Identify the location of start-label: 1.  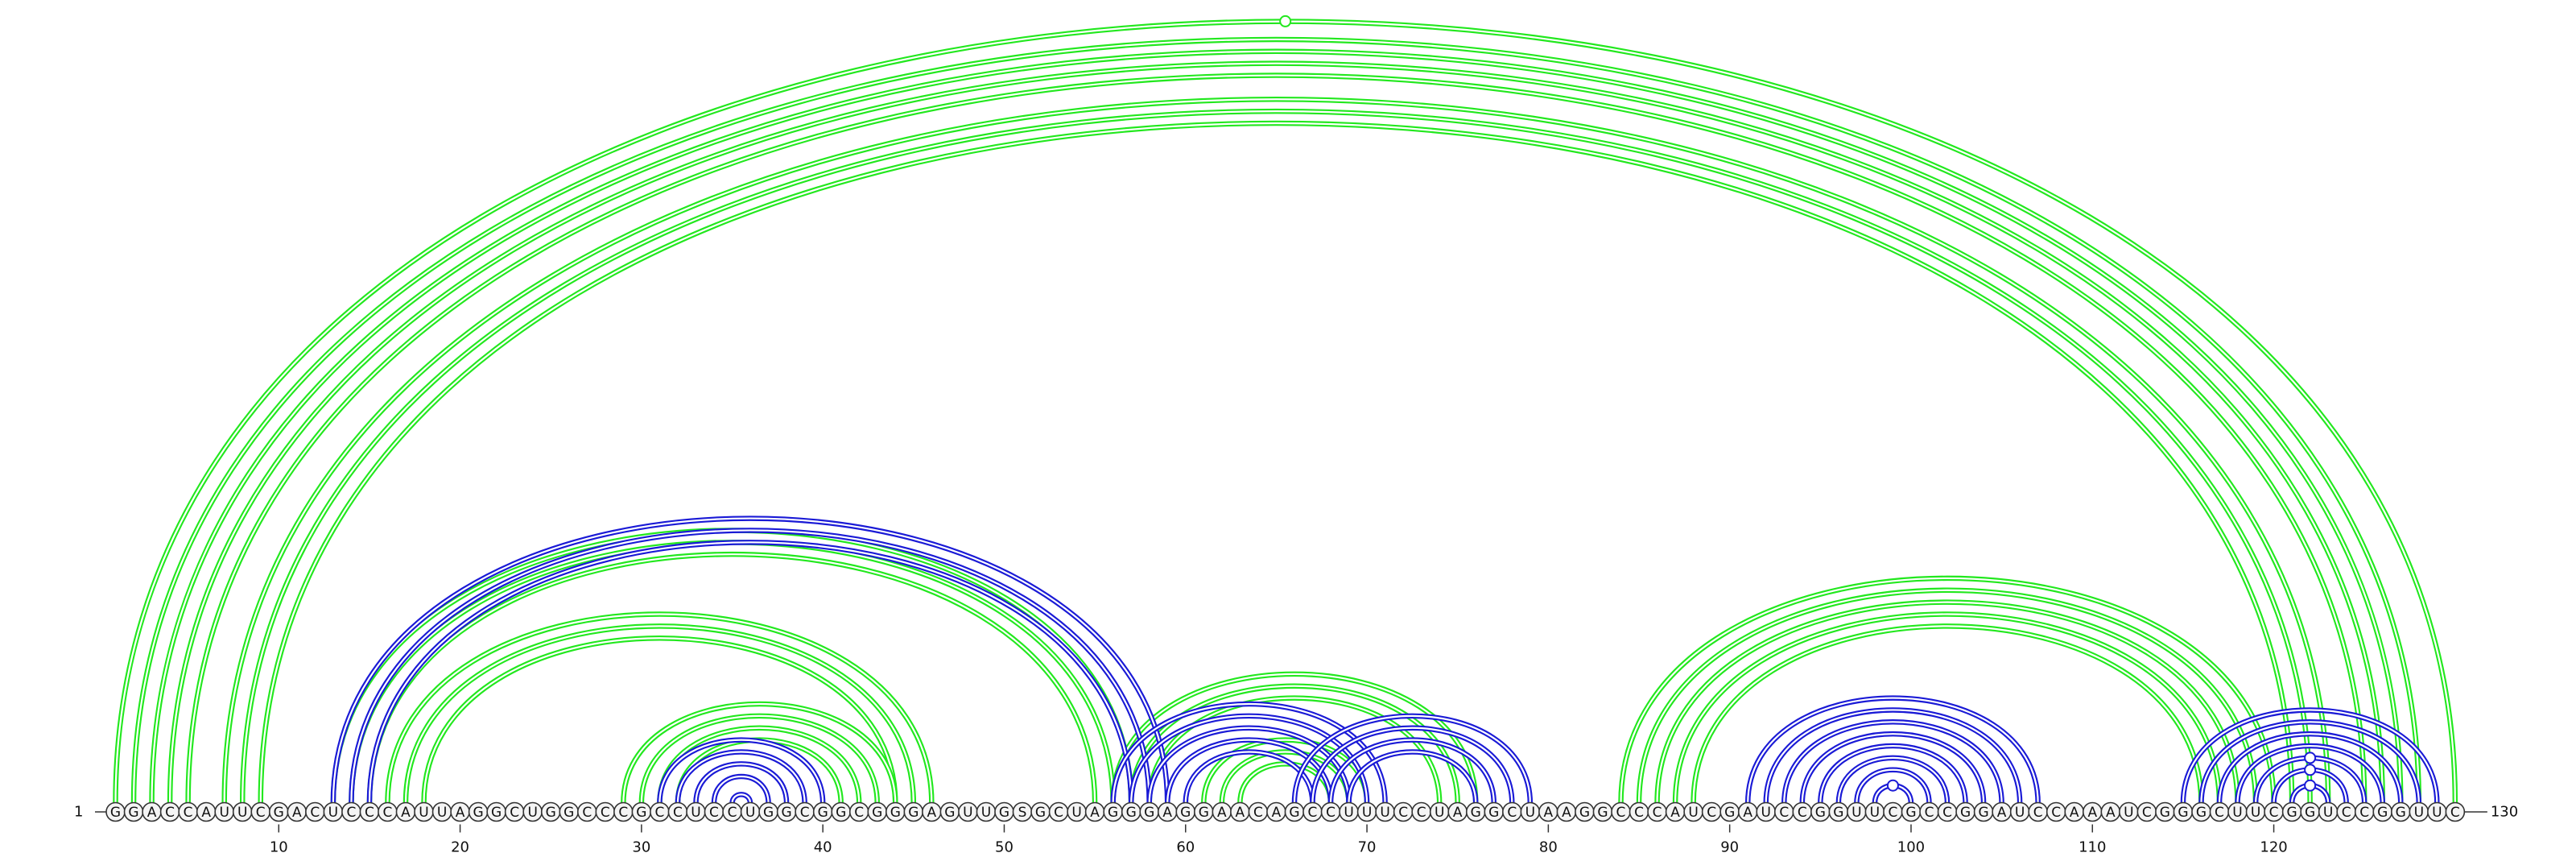
(78, 812).